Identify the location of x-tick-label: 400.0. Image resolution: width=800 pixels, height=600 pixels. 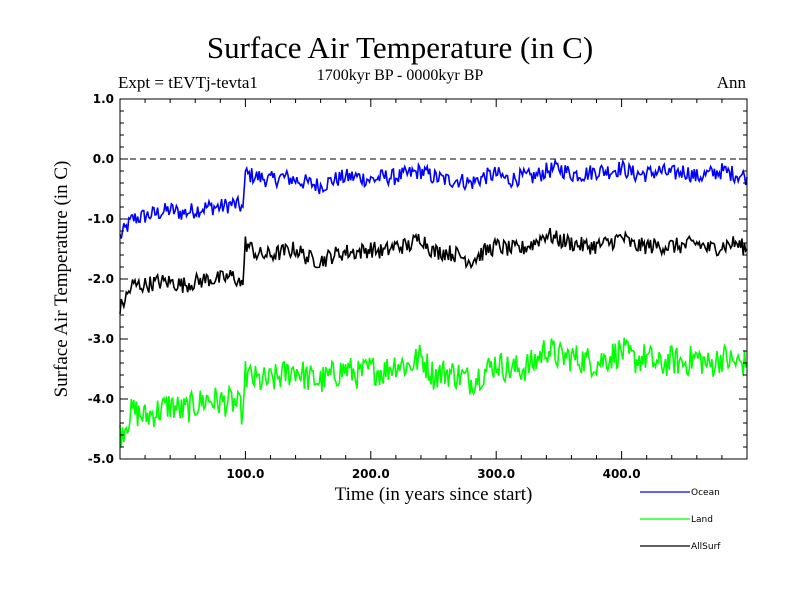
(622, 474).